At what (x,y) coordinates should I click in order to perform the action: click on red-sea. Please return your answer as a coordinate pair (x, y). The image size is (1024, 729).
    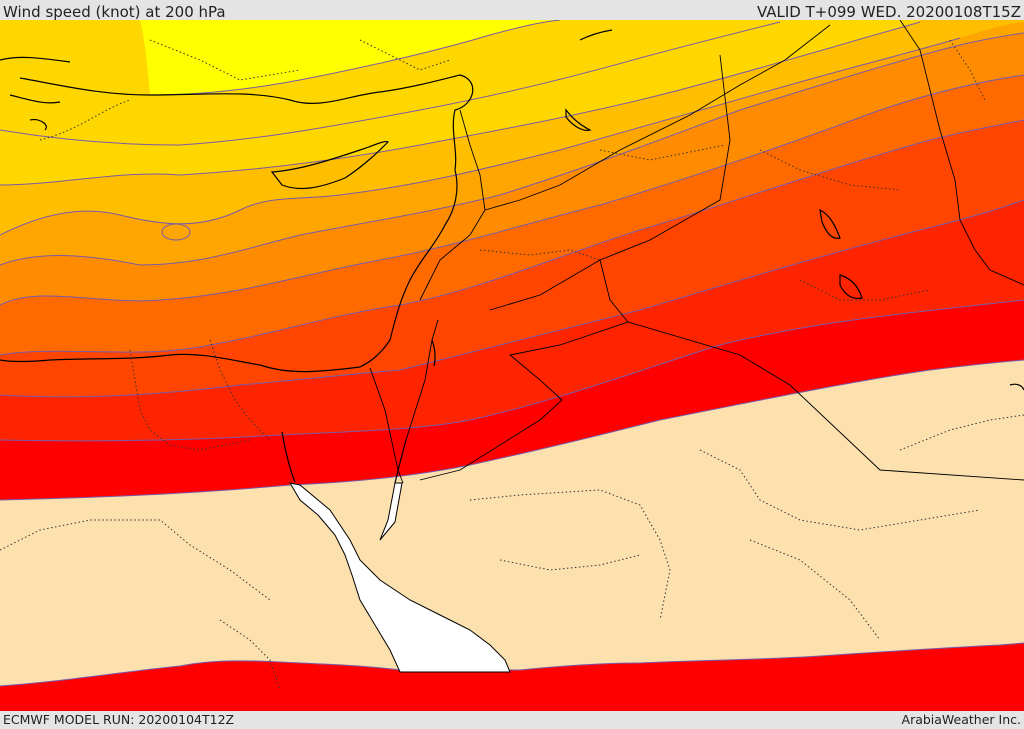
    Looking at the image, I should click on (400, 577).